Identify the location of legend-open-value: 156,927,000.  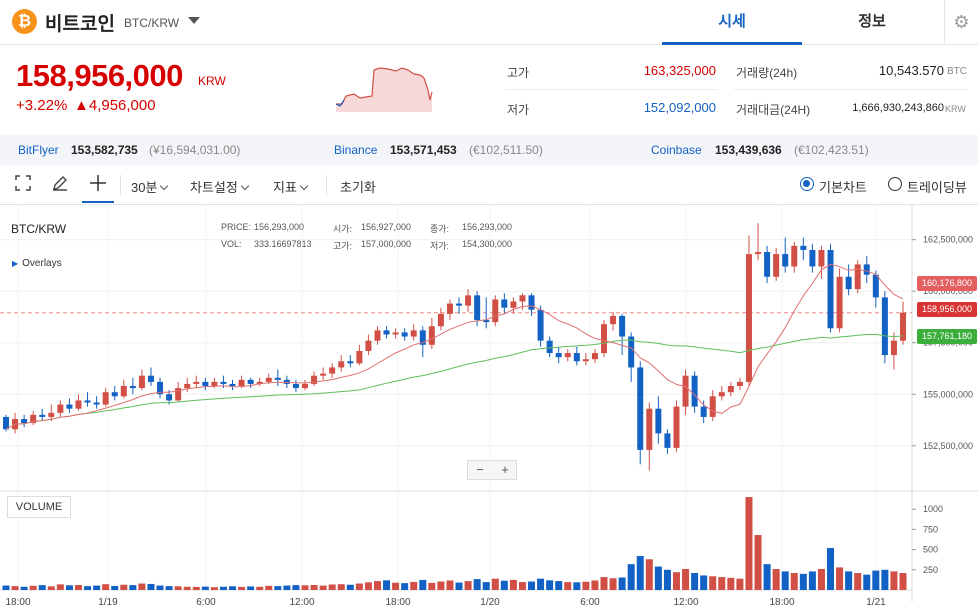
(386, 227).